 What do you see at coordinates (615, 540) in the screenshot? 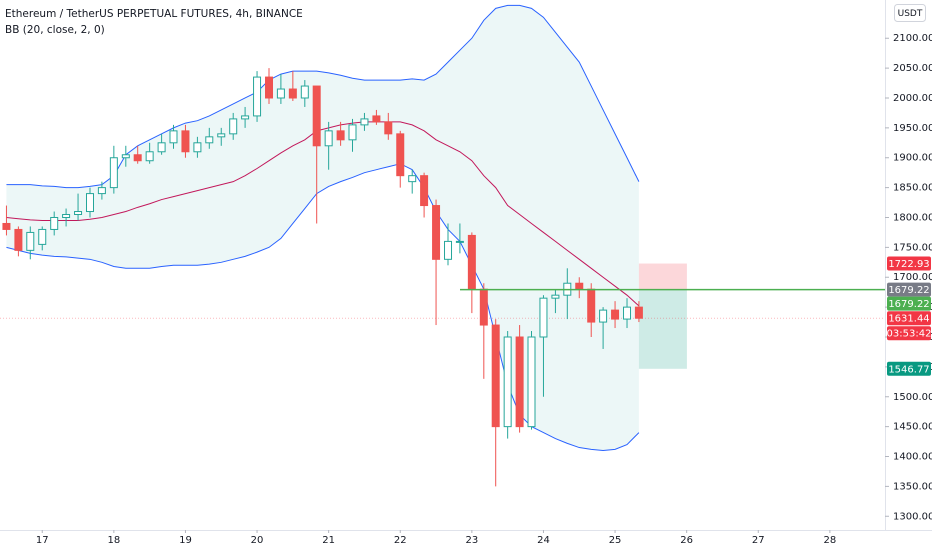
I see `x-tick-label: 25` at bounding box center [615, 540].